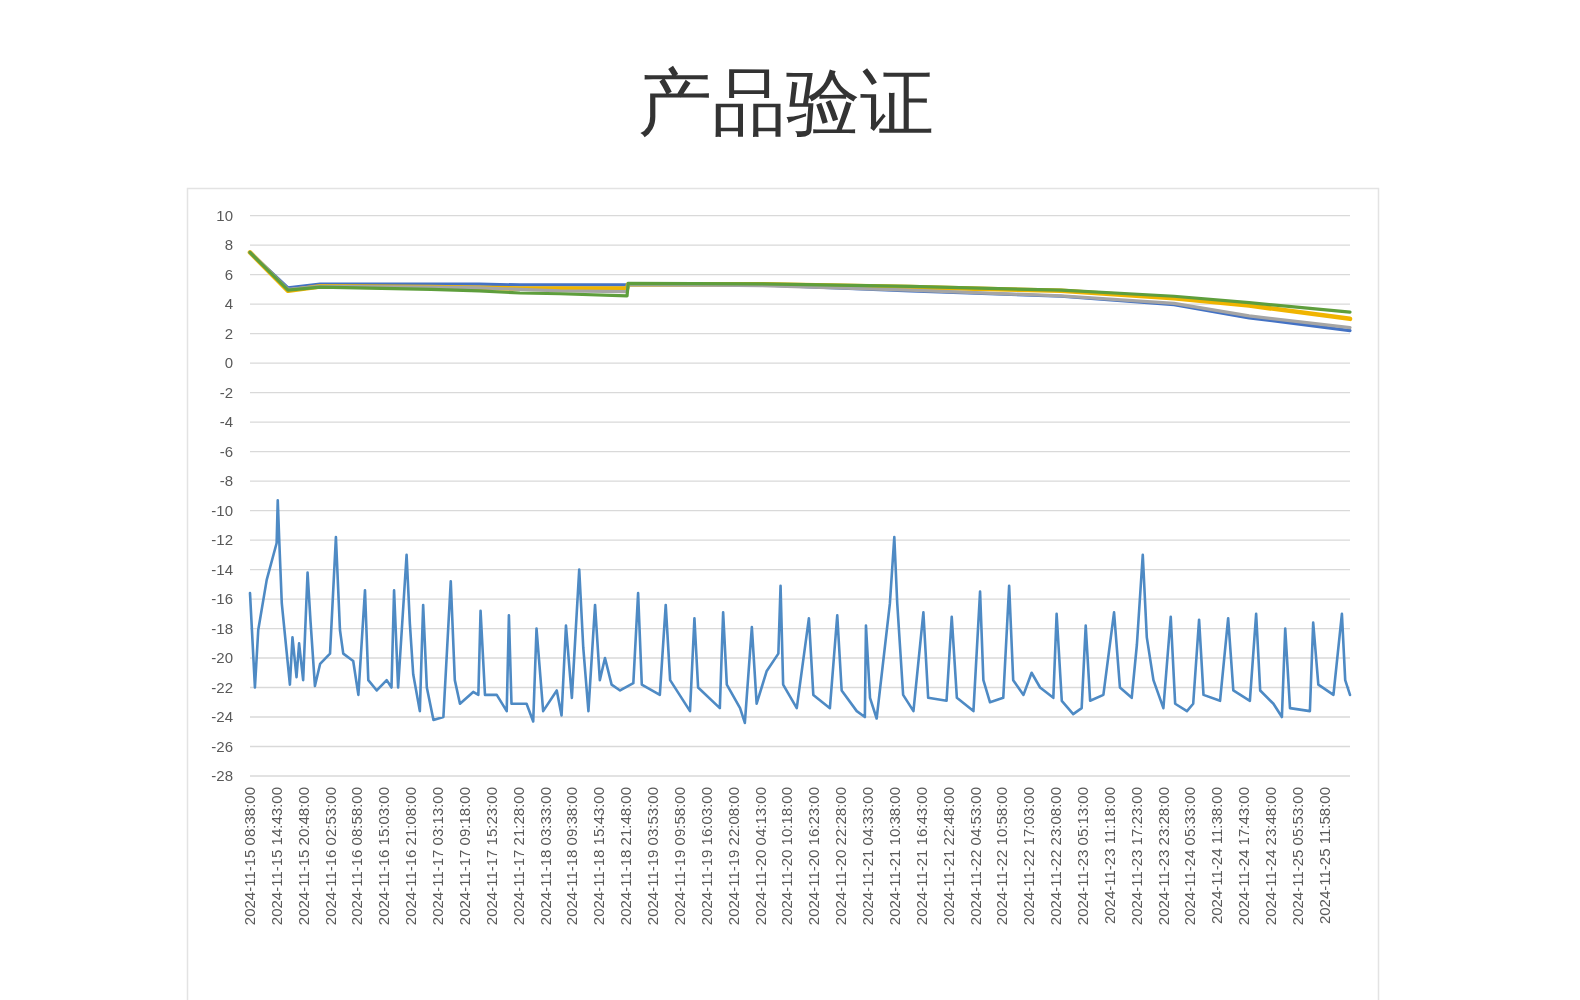 The image size is (1580, 1000). What do you see at coordinates (1217, 856) in the screenshot?
I see `x-tick-label: 2024-11-24 11:38:00` at bounding box center [1217, 856].